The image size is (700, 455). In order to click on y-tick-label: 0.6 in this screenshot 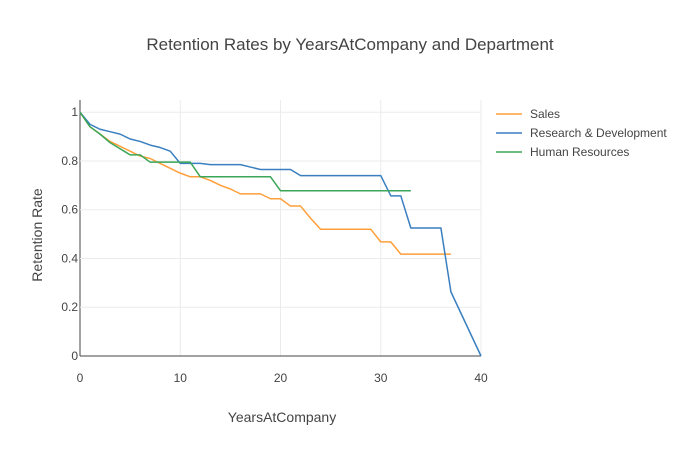, I will do `click(69, 210)`.